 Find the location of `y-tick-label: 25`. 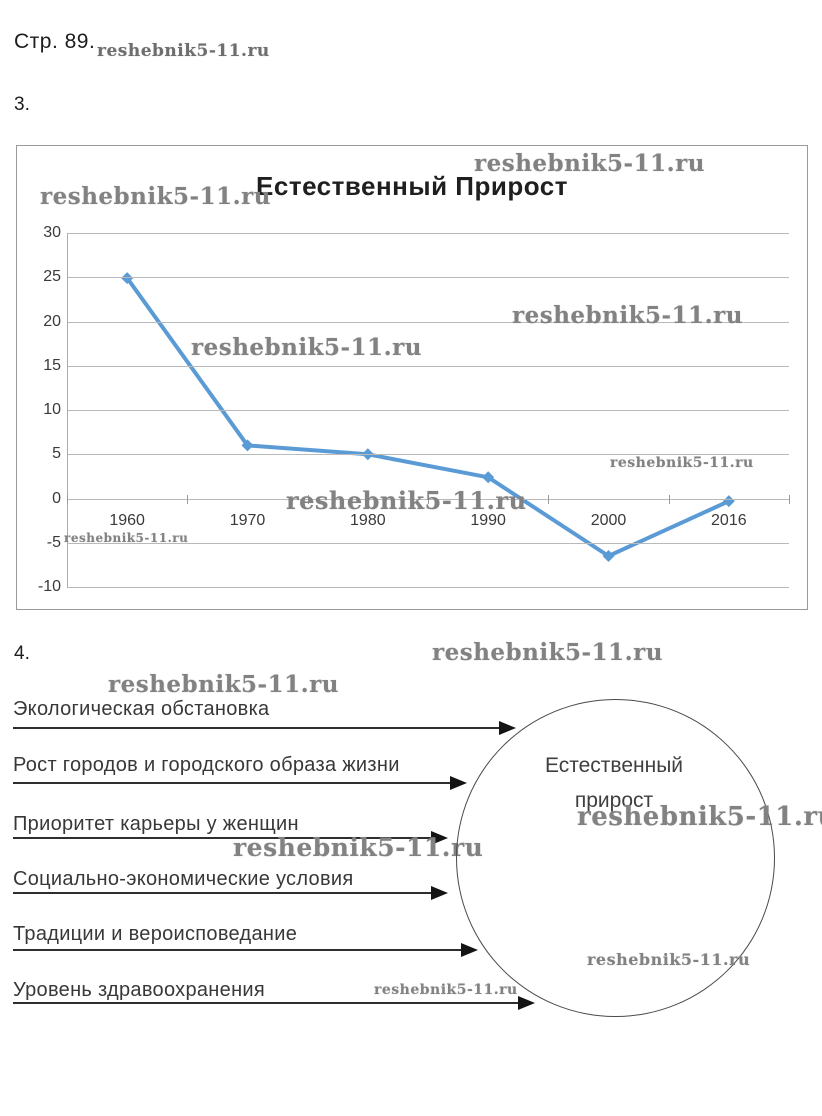

y-tick-label: 25 is located at coordinates (52, 277).